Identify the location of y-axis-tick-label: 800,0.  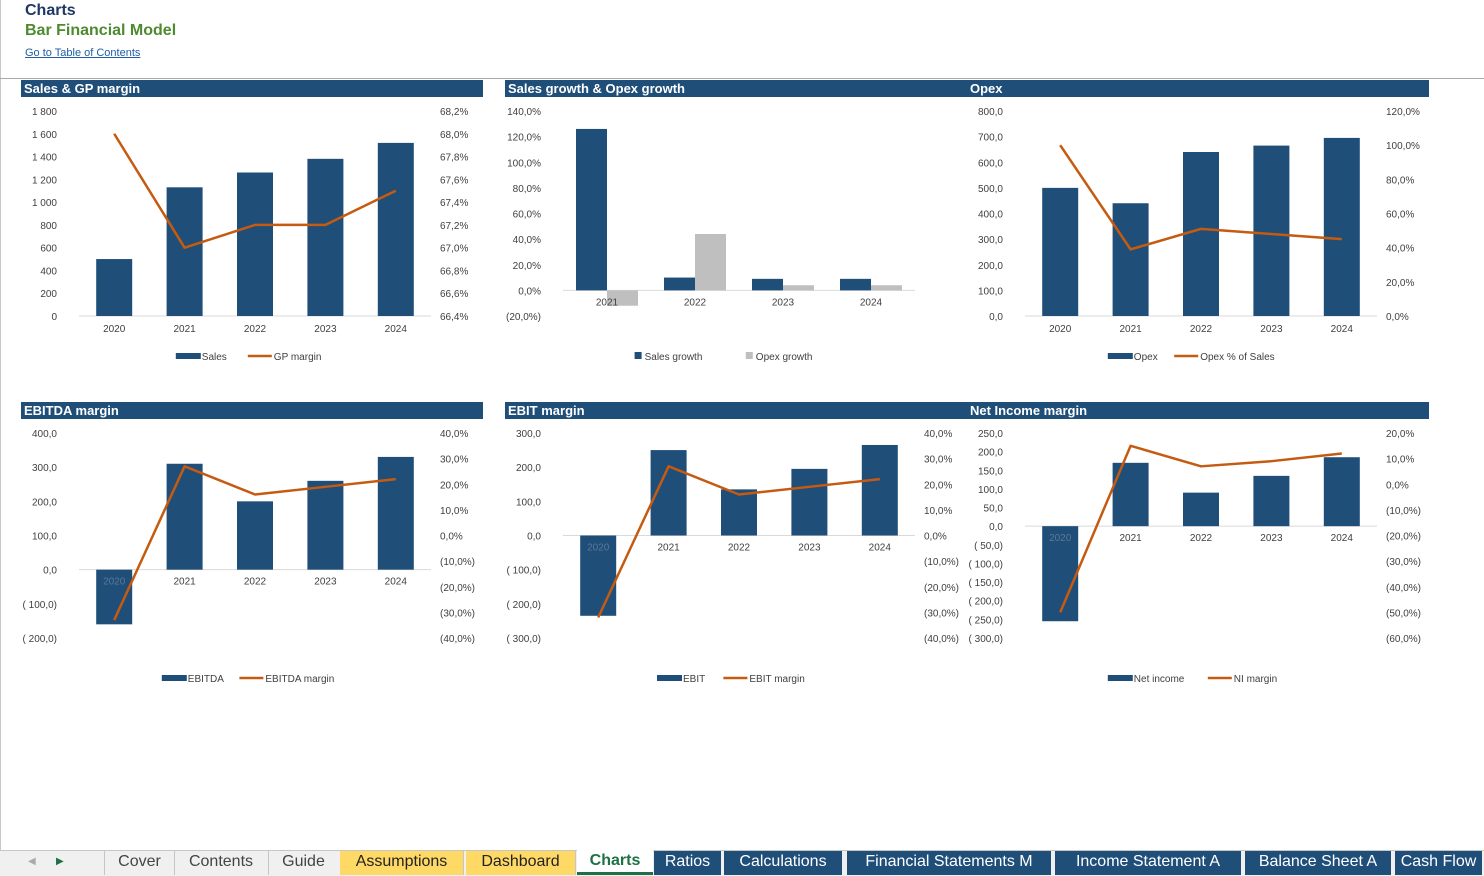
(990, 112).